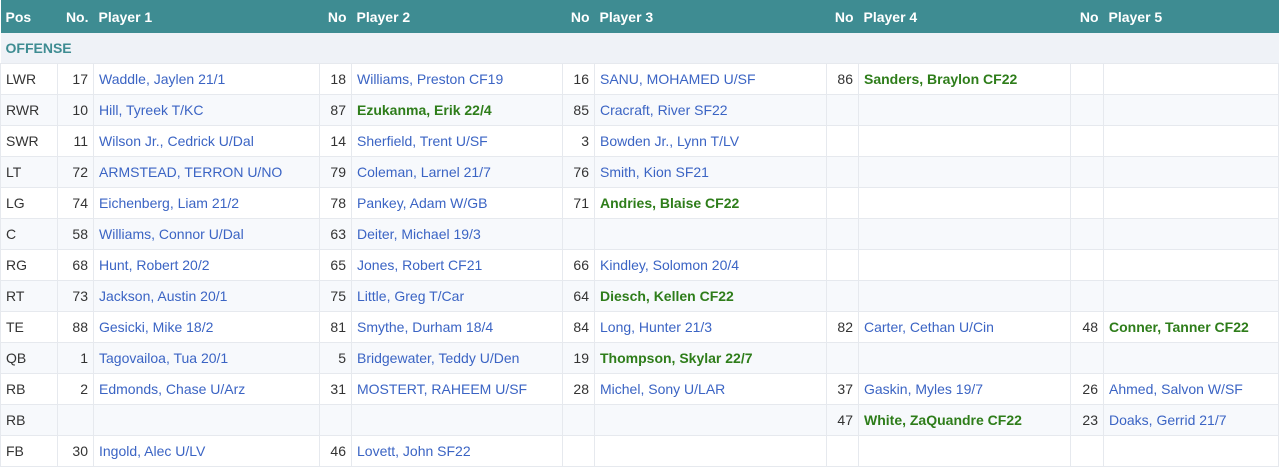 Image resolution: width=1280 pixels, height=467 pixels. Describe the element at coordinates (424, 110) in the screenshot. I see `player-link: Ezukanma, Erik 22/4` at that location.